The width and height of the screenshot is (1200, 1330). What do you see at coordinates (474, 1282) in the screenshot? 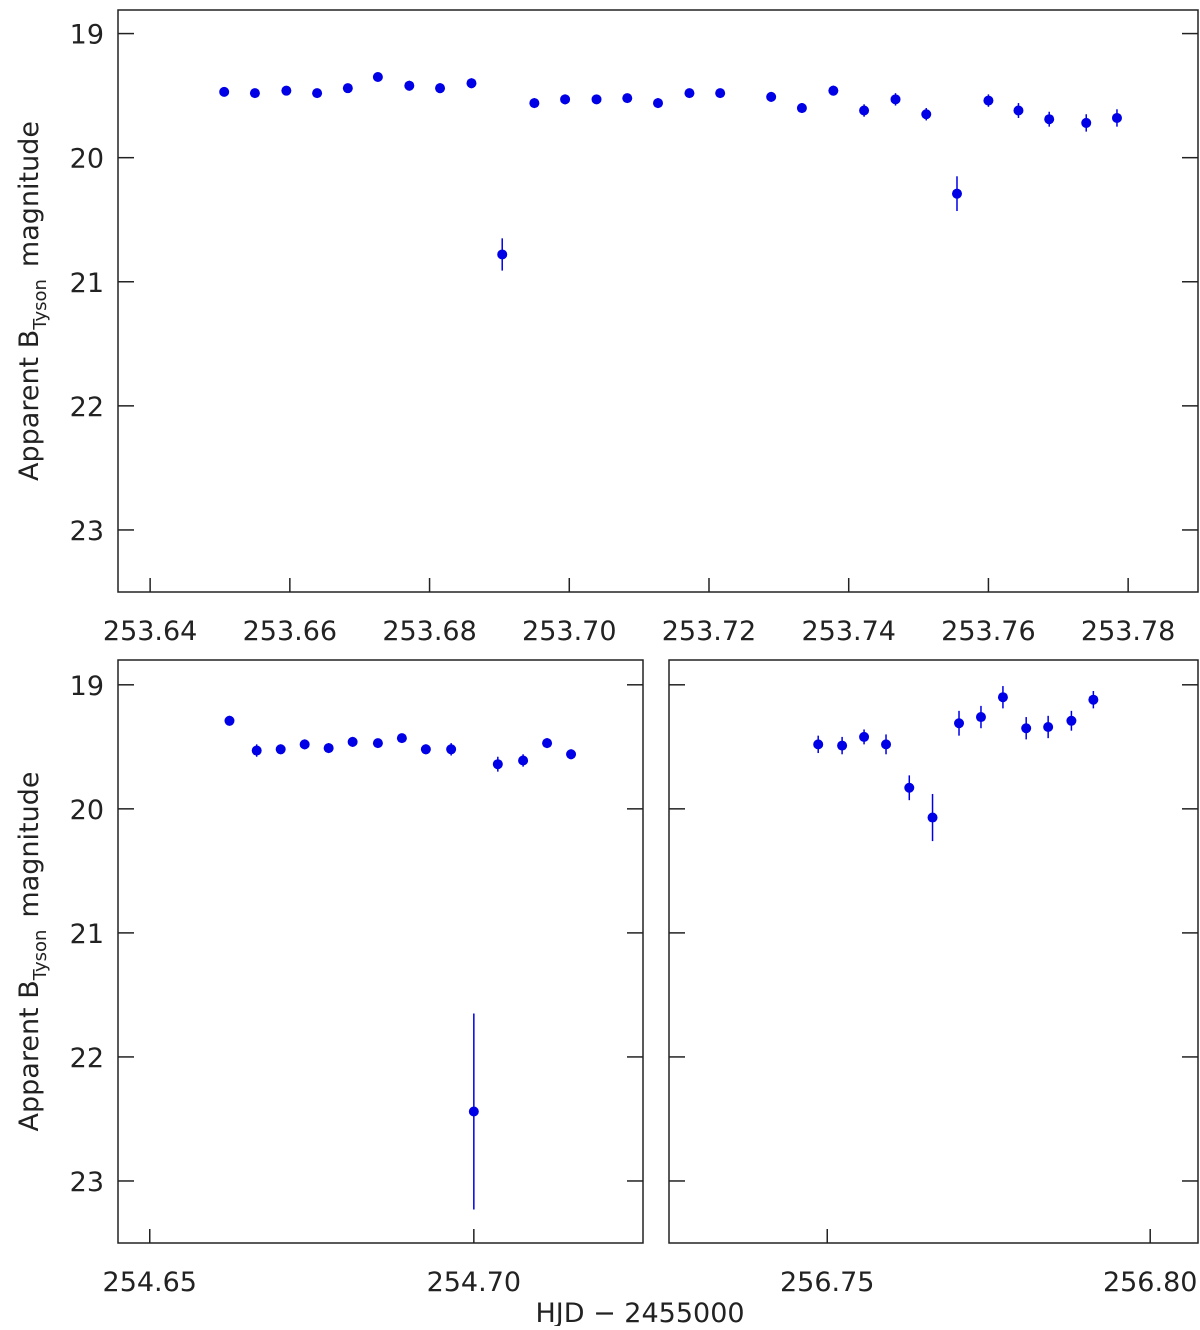
I see `x-tick-label: 254.70` at bounding box center [474, 1282].